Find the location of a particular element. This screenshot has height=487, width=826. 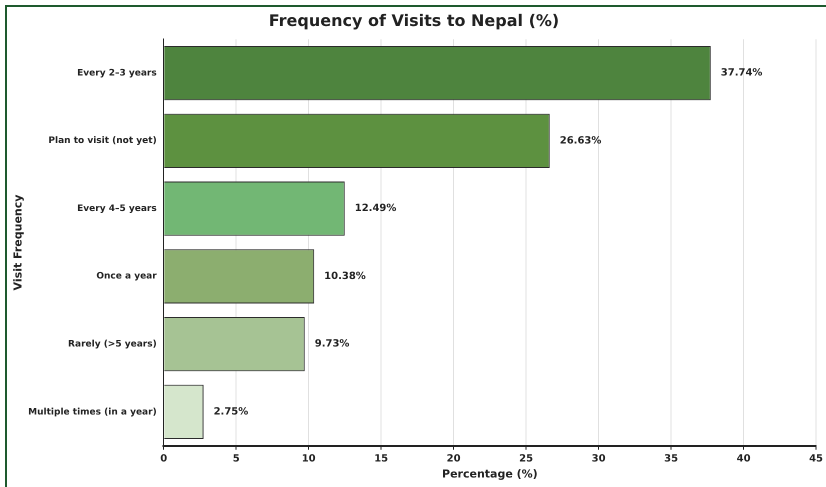

x-tick-label: 15 is located at coordinates (381, 458).